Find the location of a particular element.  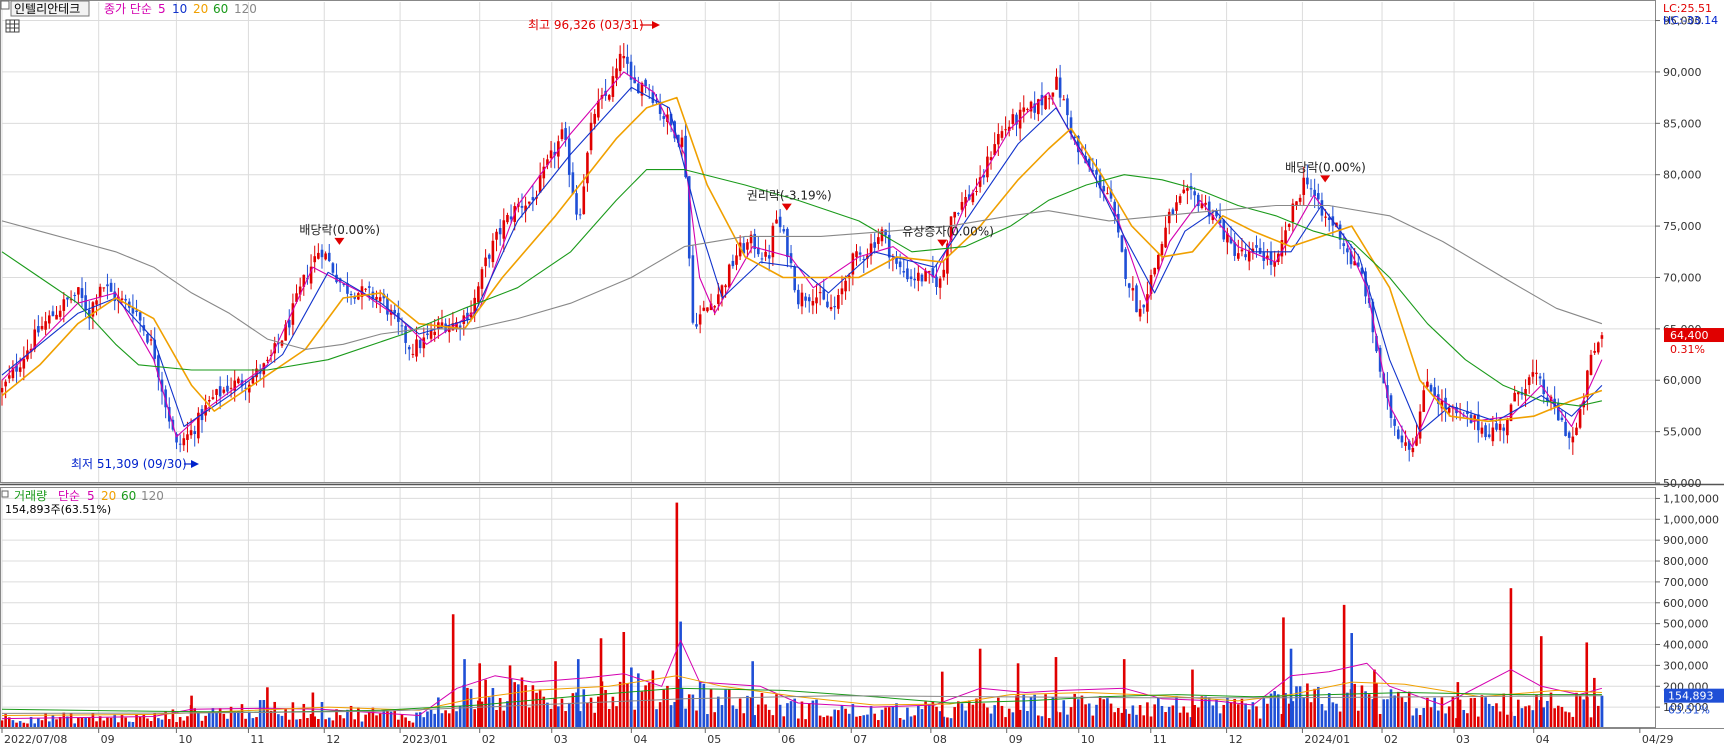

volume-panel-menu-icon is located at coordinates (5, 494).